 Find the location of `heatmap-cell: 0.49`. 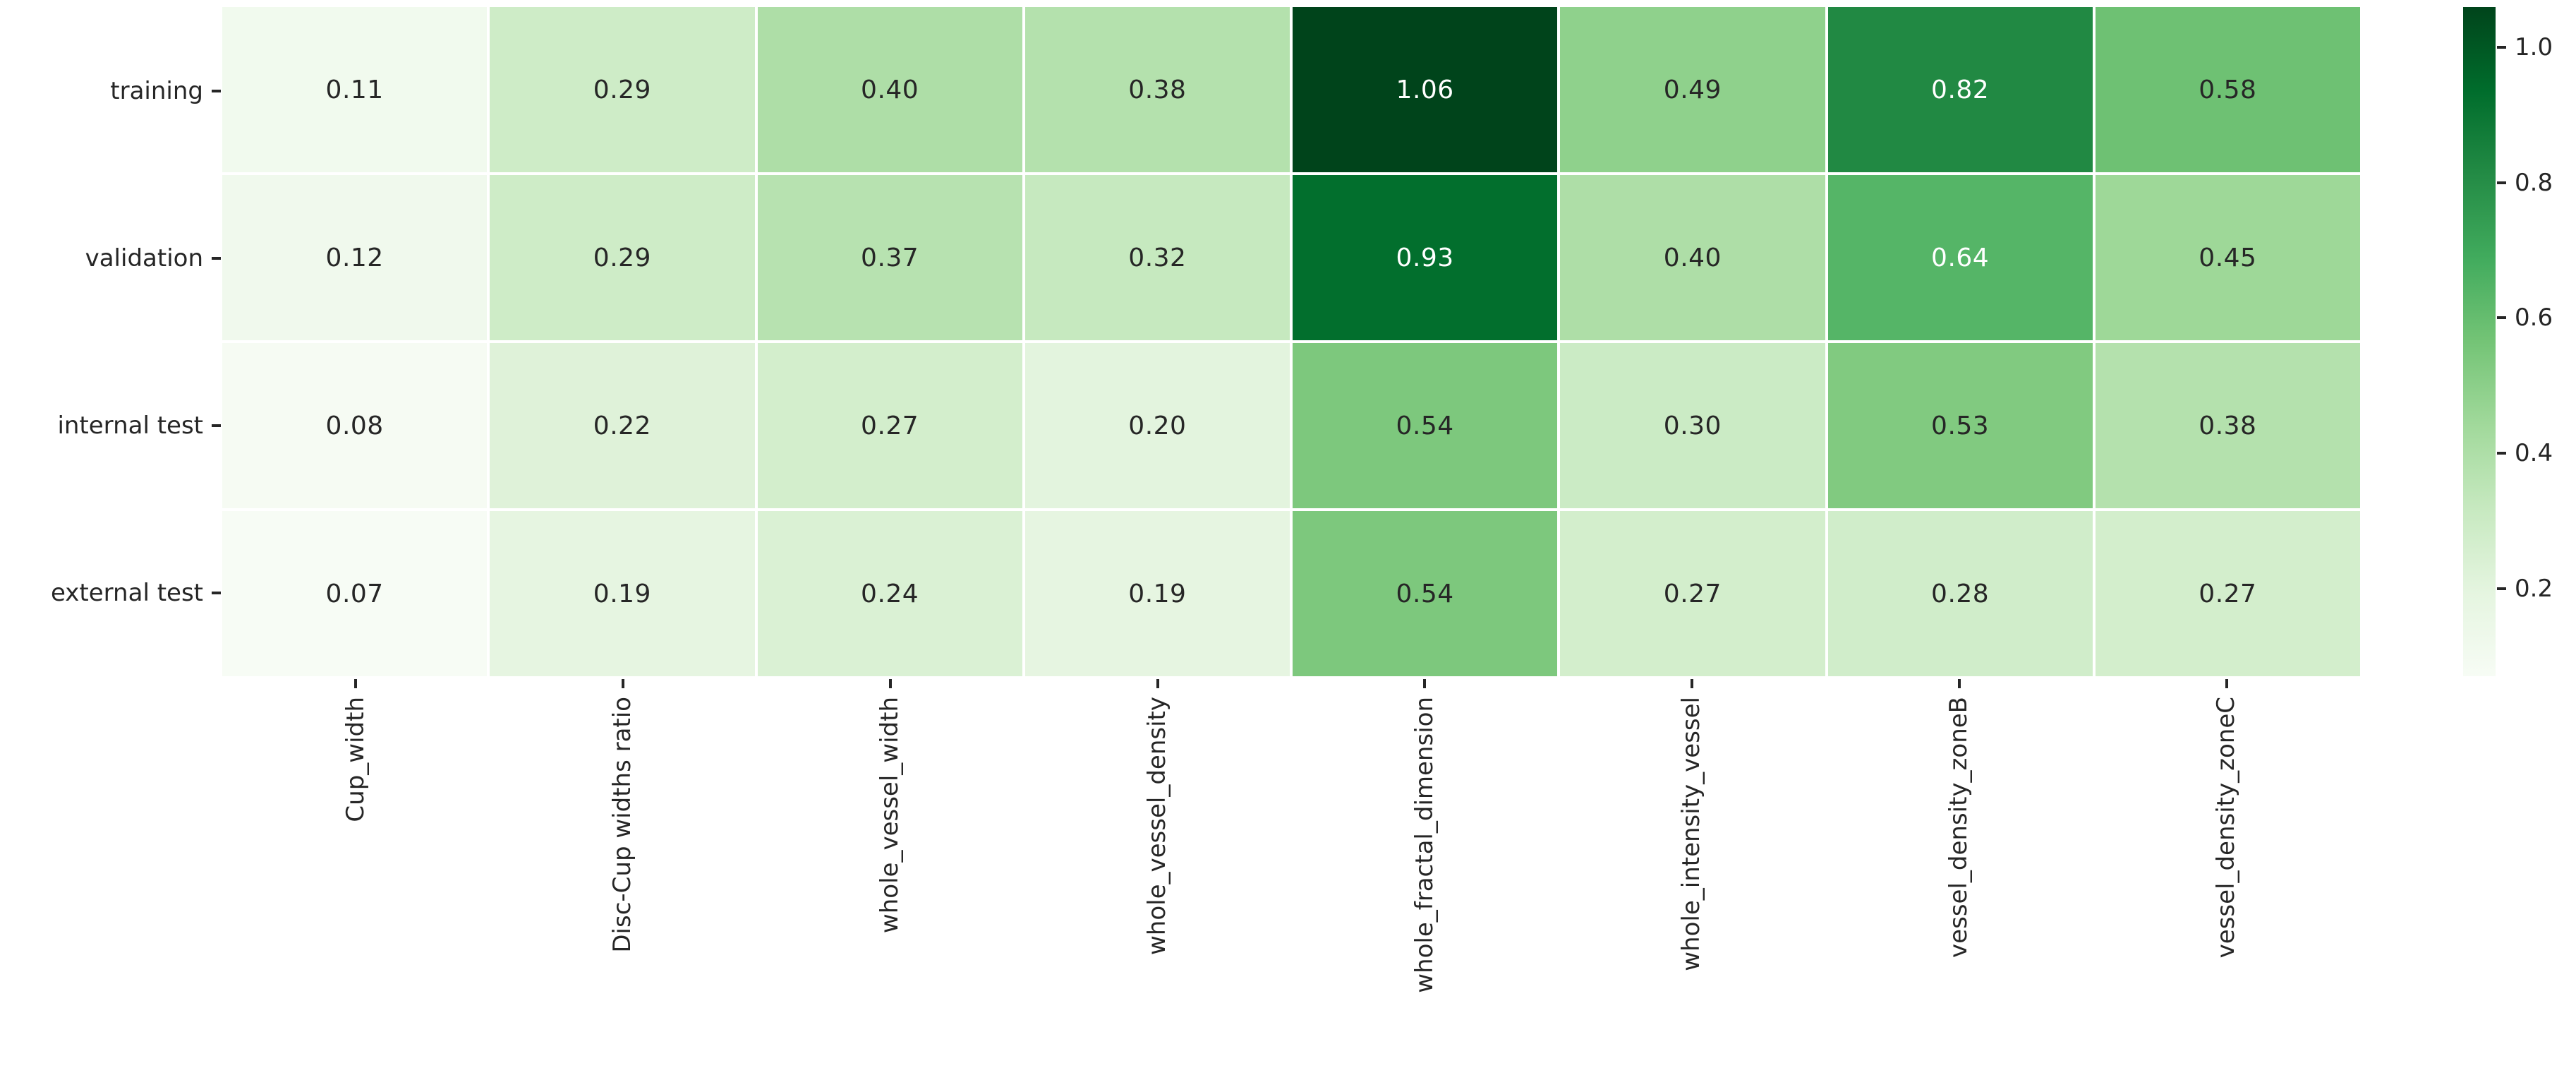

heatmap-cell: 0.49 is located at coordinates (1693, 90).